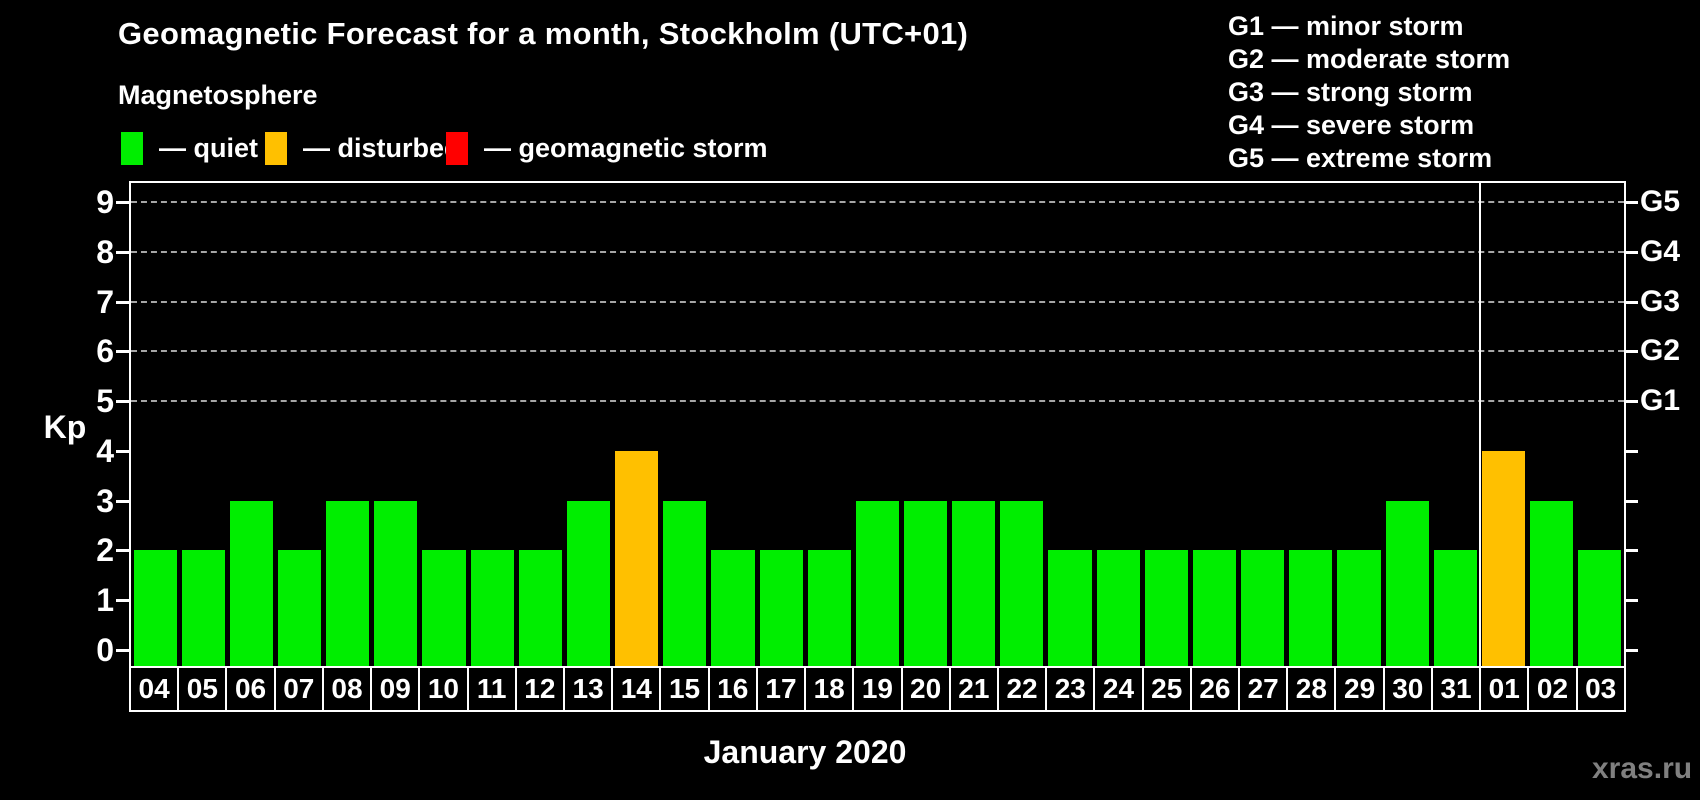 This screenshot has height=800, width=1700. Describe the element at coordinates (781, 608) in the screenshot. I see `bar-day-17-kp2` at that location.